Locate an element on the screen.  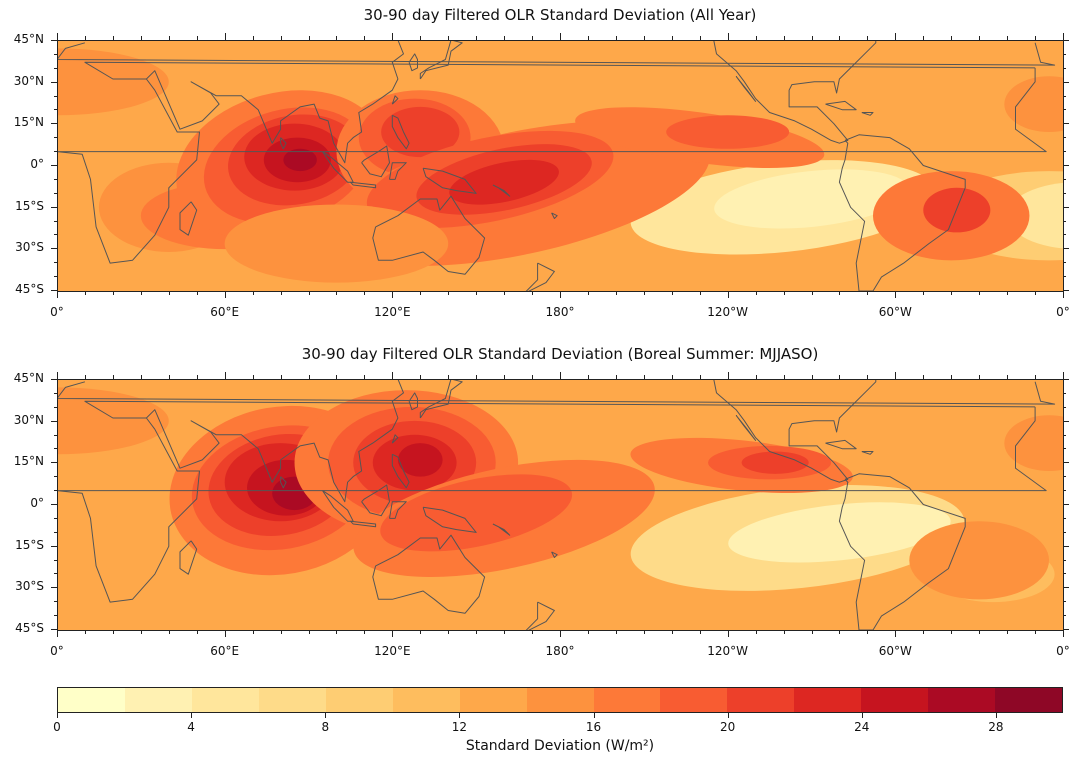
lon-label: 60°W is located at coordinates (895, 312).